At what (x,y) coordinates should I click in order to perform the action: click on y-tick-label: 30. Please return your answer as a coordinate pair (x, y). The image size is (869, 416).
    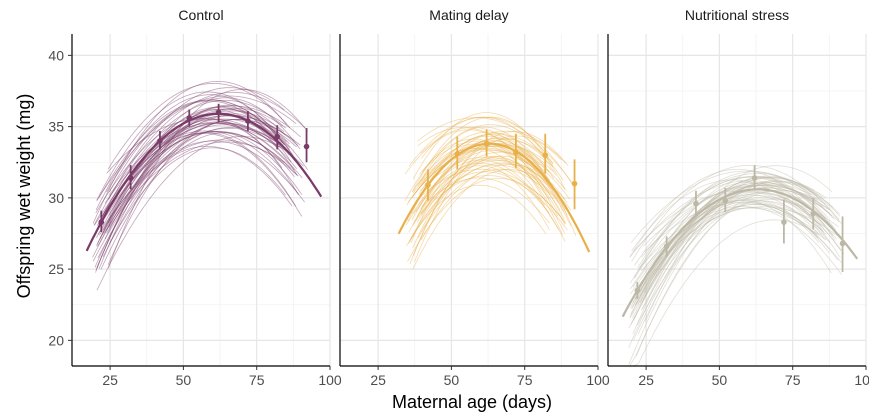
    Looking at the image, I should click on (56, 198).